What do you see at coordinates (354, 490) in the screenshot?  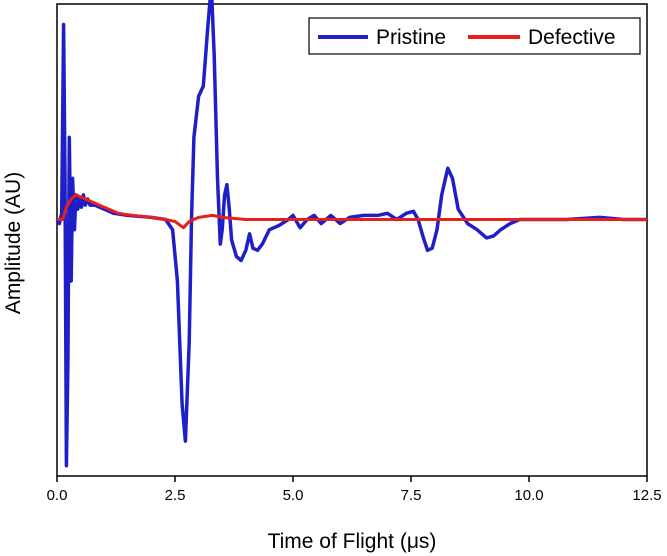 I see `x-axis-ticks: 0.0 2.5 5.0 7.5 10.0 12.5` at bounding box center [354, 490].